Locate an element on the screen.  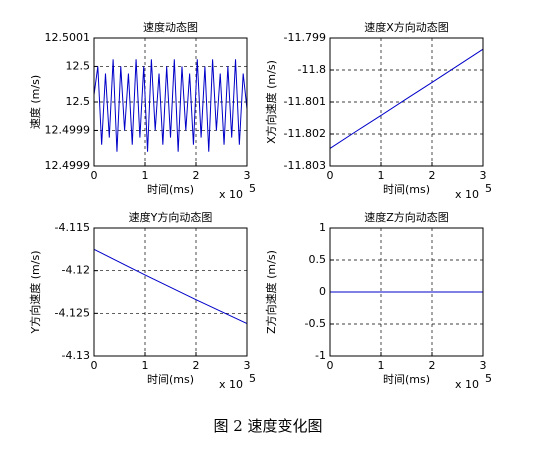
y-axis-label: Z方向速度 (m/s) is located at coordinates (271, 292).